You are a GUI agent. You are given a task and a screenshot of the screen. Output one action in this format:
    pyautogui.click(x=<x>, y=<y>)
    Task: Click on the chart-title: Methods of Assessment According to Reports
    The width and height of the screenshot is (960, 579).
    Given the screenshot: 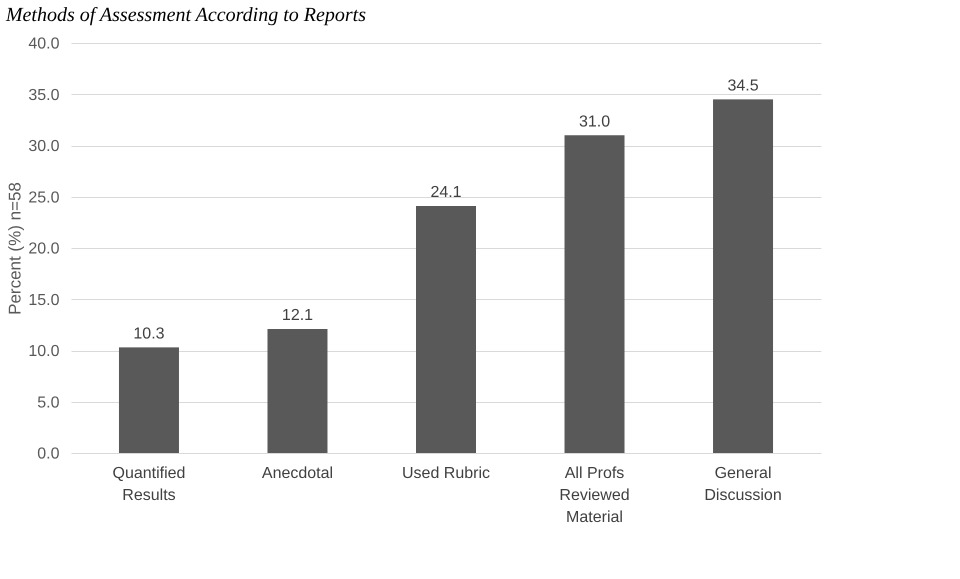 What is the action you would take?
    pyautogui.click(x=185, y=15)
    